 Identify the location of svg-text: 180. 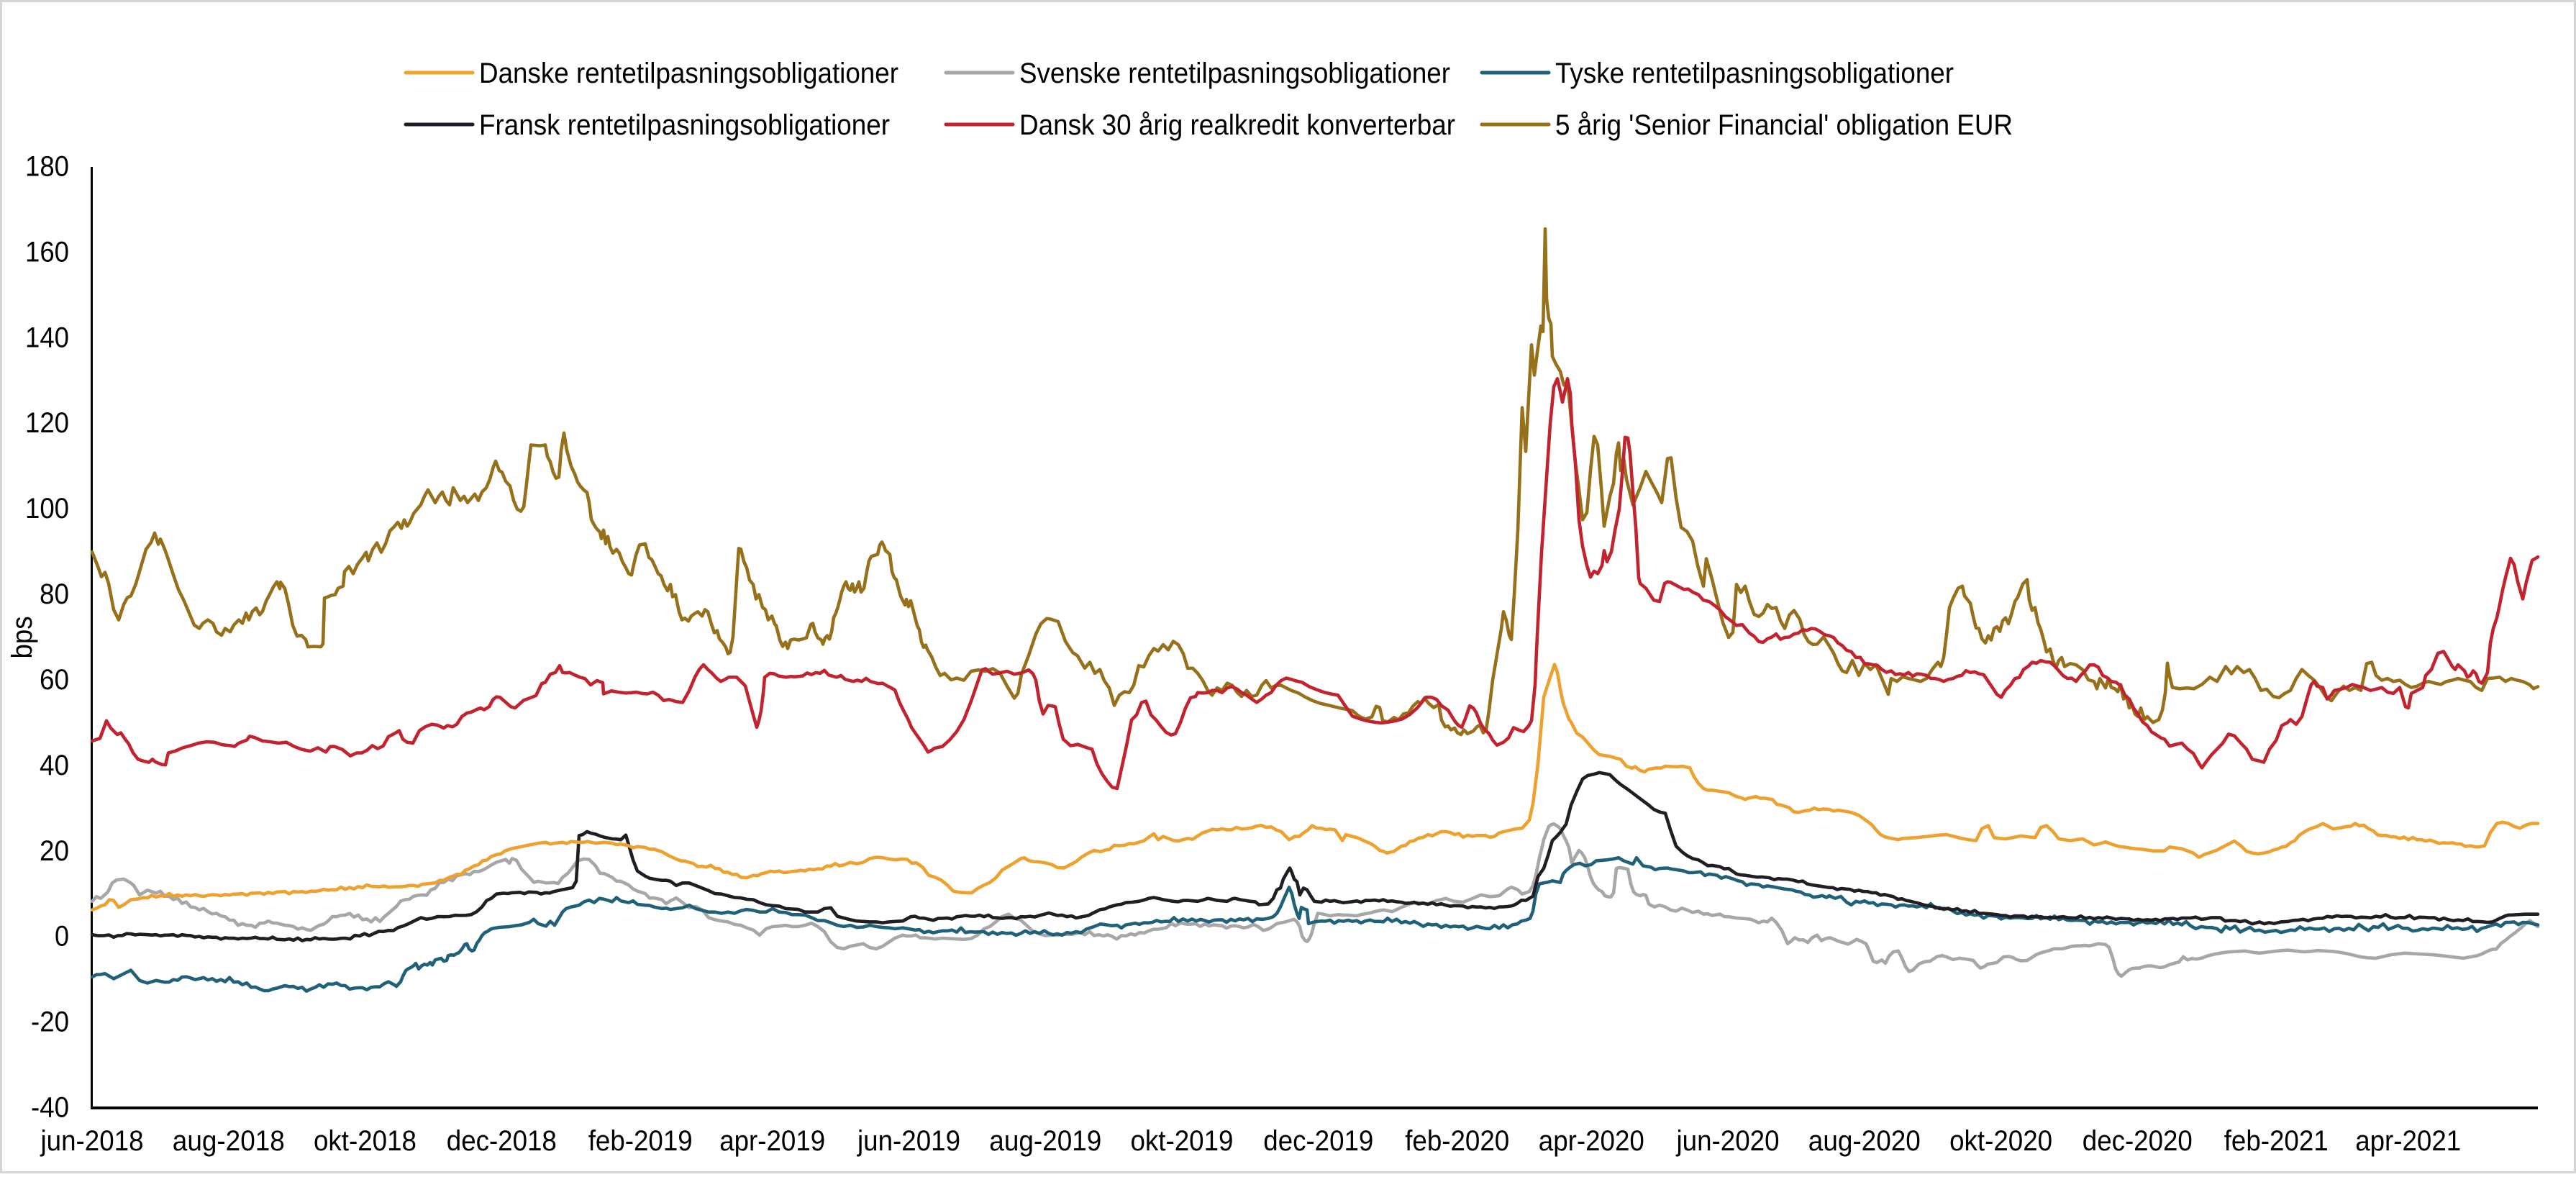
(47, 167).